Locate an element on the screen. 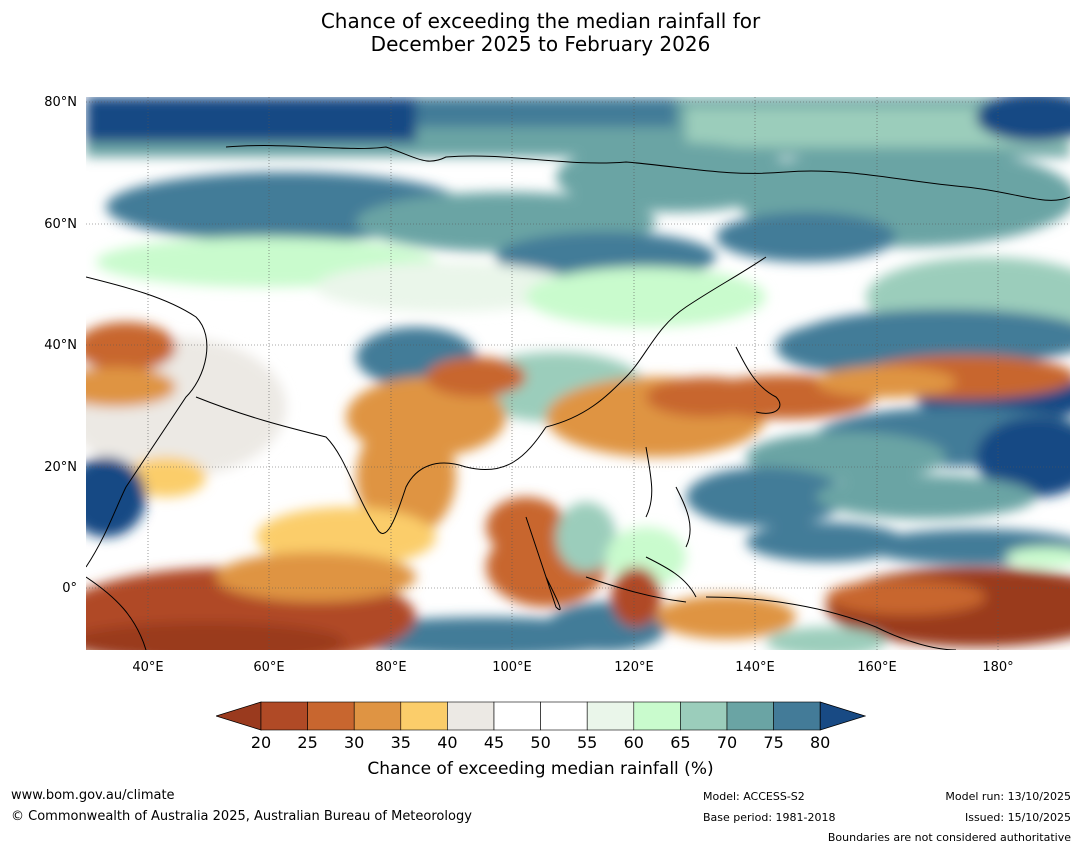 The height and width of the screenshot is (850, 1081). lat-label-80n: 80°N is located at coordinates (60, 102).